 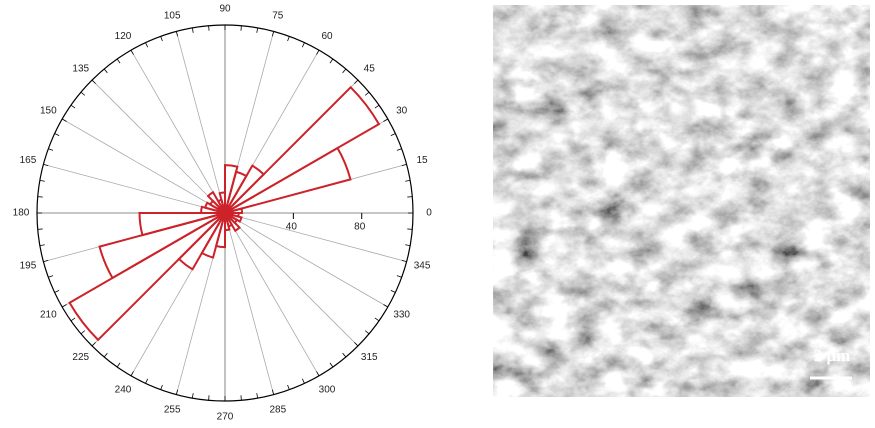 I want to click on angle-label: 210, so click(x=48, y=315).